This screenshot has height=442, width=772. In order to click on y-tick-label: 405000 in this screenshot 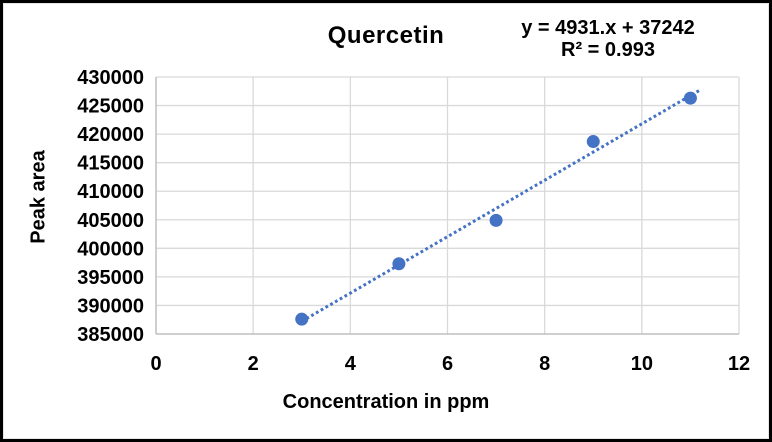, I will do `click(110, 221)`.